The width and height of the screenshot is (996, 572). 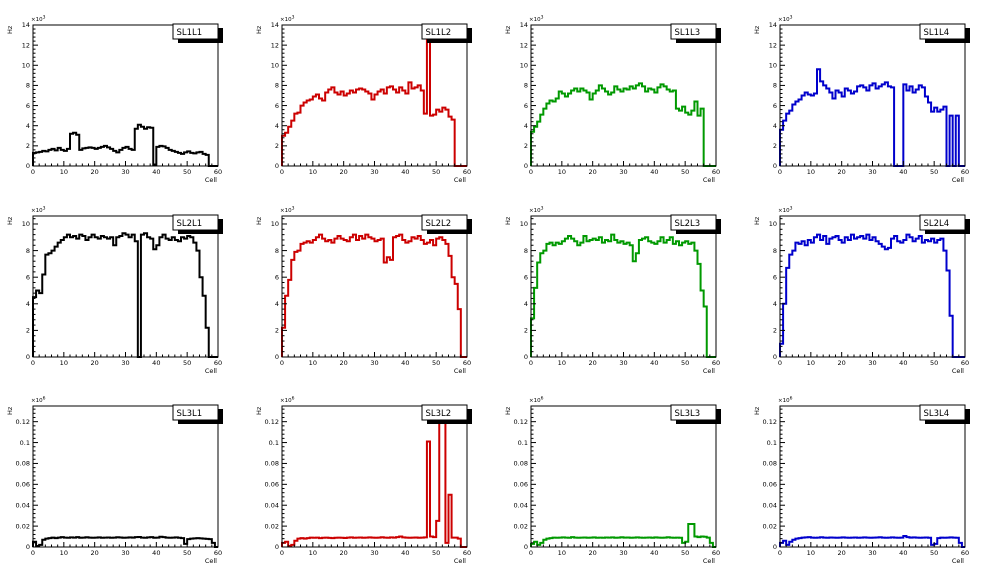 What do you see at coordinates (524, 25) in the screenshot?
I see `y-tick-label: 14` at bounding box center [524, 25].